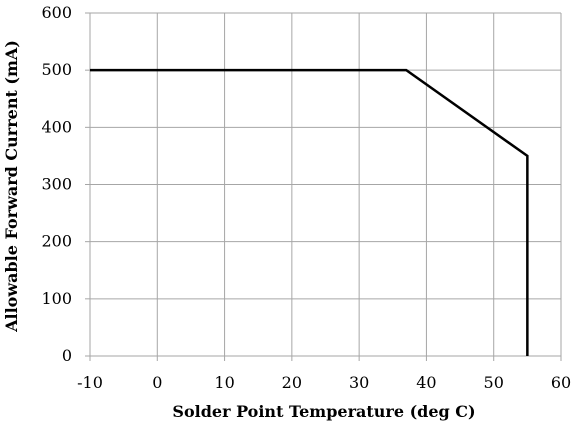  I want to click on x-tick-labels: -10 0 10 20 30 40 50 60, so click(324, 382).